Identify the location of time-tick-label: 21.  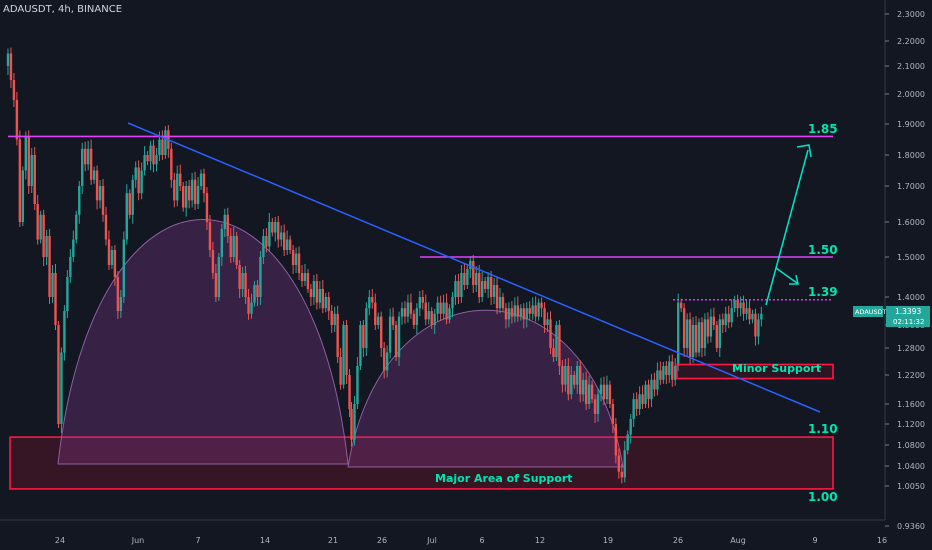
(333, 540).